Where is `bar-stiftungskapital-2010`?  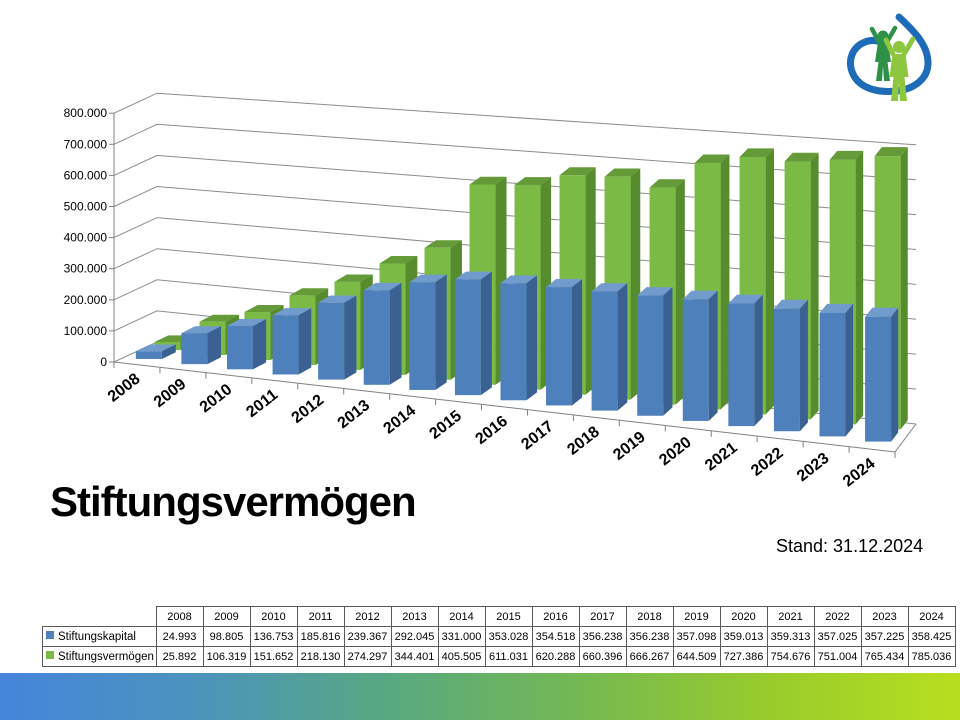 bar-stiftungskapital-2010 is located at coordinates (246, 344).